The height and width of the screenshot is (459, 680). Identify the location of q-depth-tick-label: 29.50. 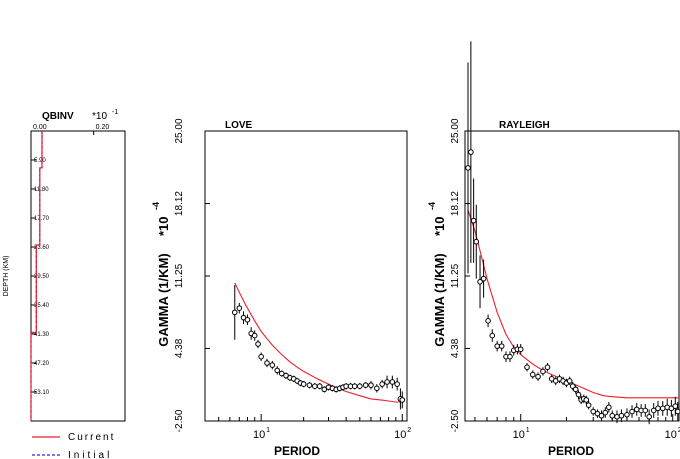
(42, 277).